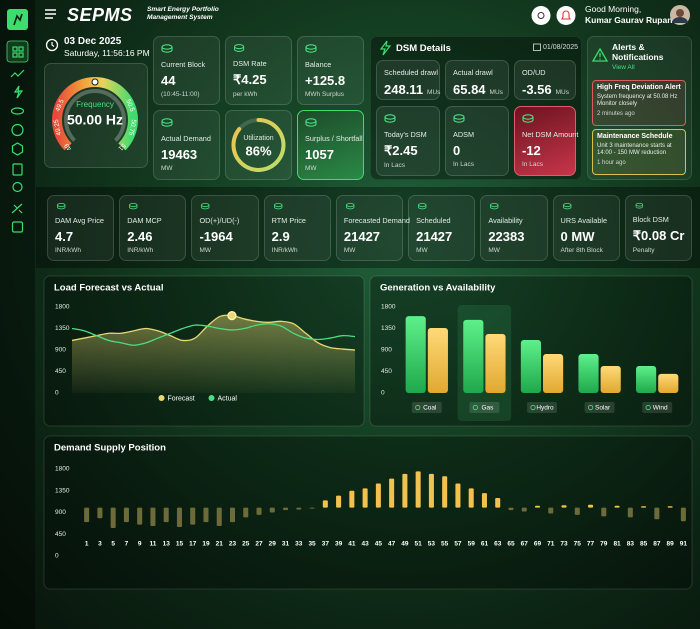  I want to click on y-tick-label: 450, so click(386, 371).